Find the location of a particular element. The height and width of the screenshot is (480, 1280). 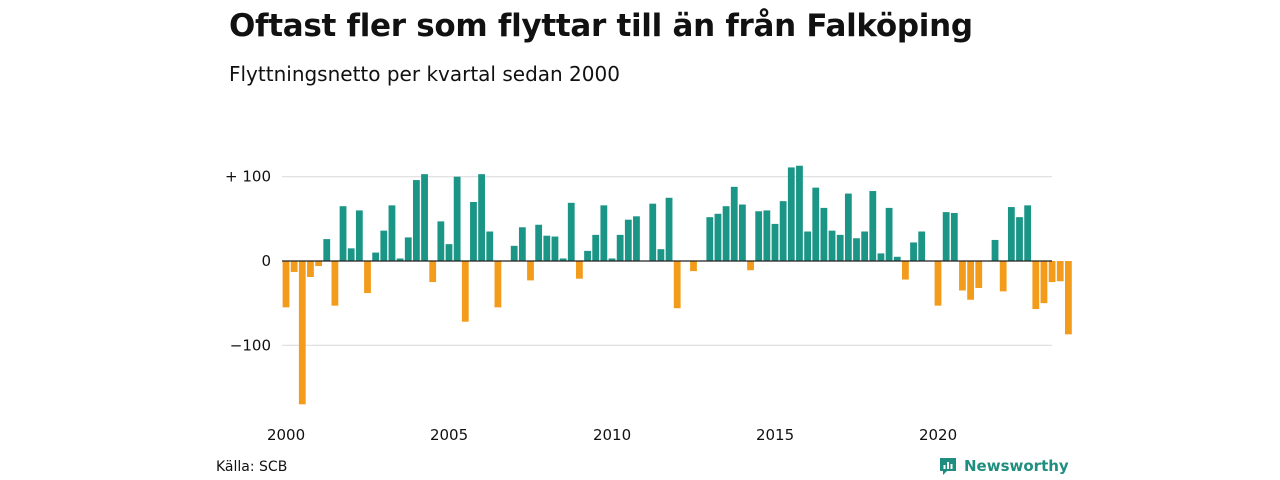

chart-subtitle: Flyttningsnetto per kvartal sedan 2000 is located at coordinates (424, 74).